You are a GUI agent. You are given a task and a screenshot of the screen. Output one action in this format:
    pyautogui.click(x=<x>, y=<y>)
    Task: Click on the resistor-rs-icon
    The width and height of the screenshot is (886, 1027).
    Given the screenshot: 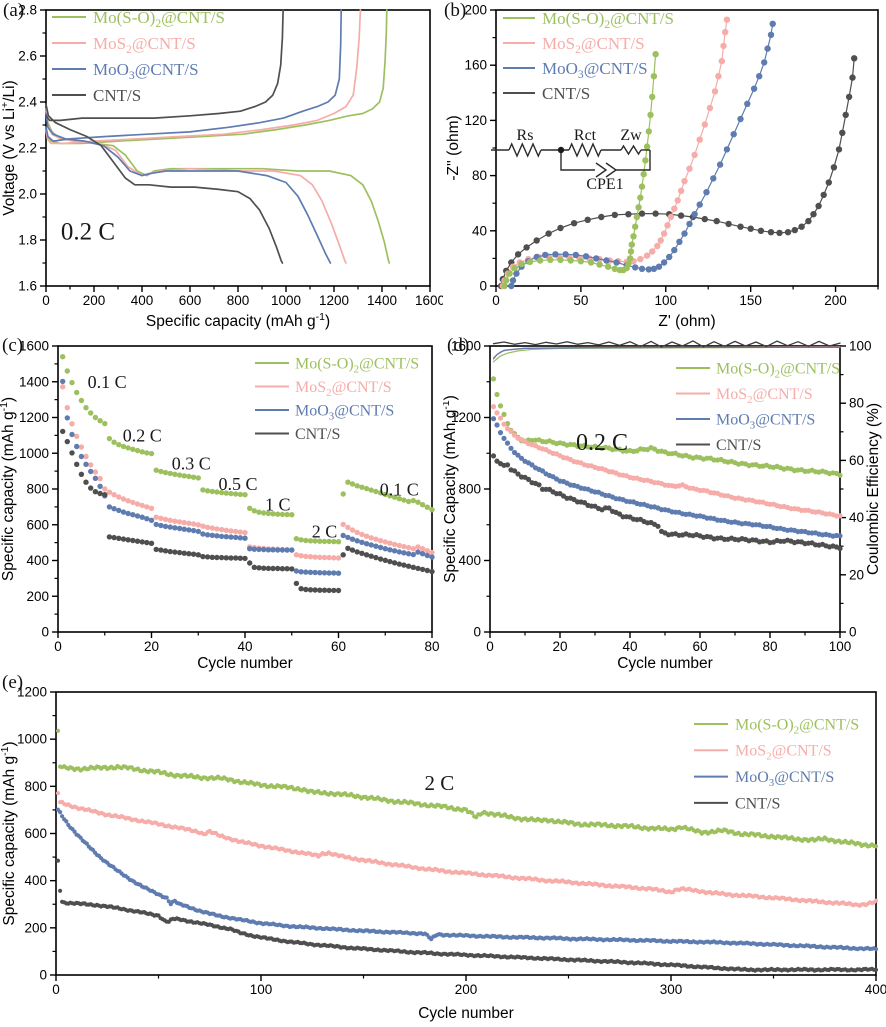 What is the action you would take?
    pyautogui.click(x=525, y=150)
    